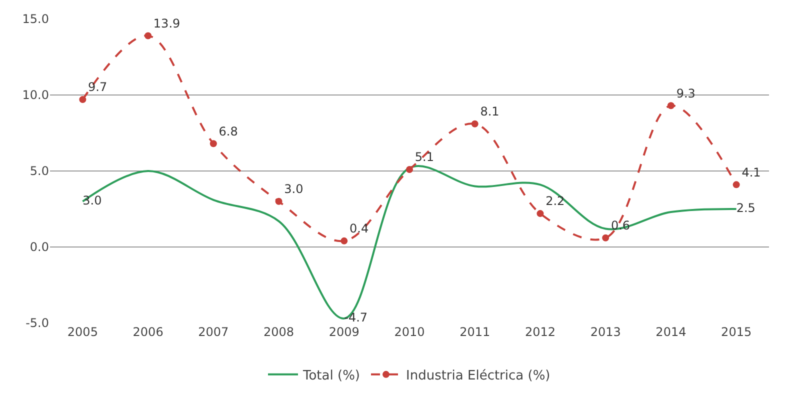 The height and width of the screenshot is (402, 809). I want to click on y-tick-label: -5.0, so click(37, 323).